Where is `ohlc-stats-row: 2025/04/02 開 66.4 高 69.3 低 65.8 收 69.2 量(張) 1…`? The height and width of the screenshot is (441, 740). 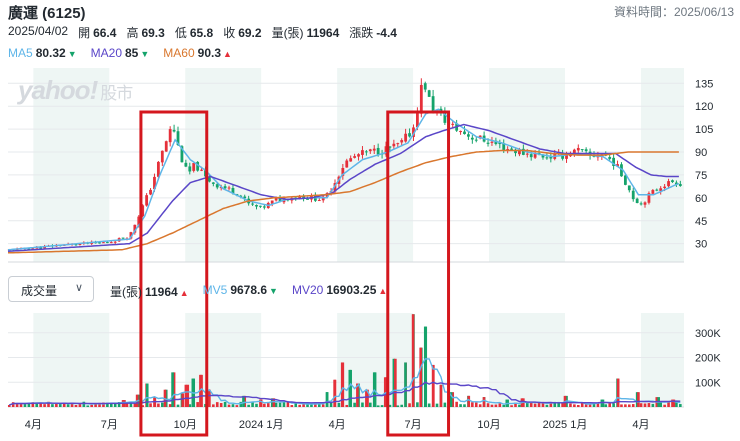 ohlc-stats-row: 2025/04/02 開 66.4 高 69.3 低 65.8 收 69.2 量(張) 1… is located at coordinates (202, 32).